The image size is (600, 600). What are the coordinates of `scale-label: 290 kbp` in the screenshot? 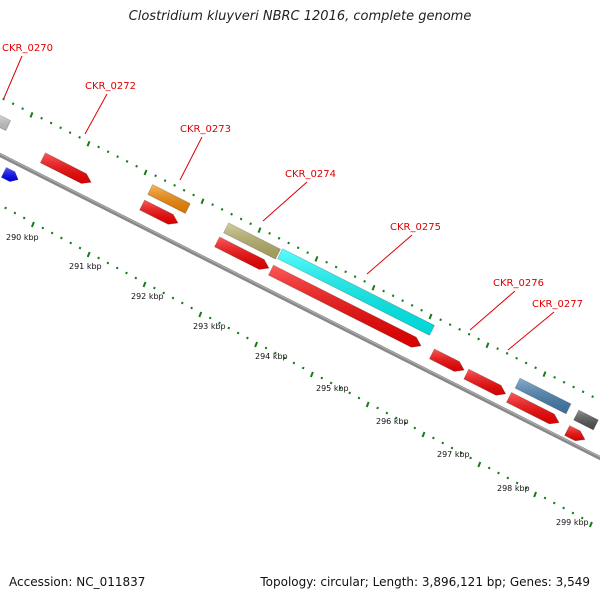 It's located at (22, 237).